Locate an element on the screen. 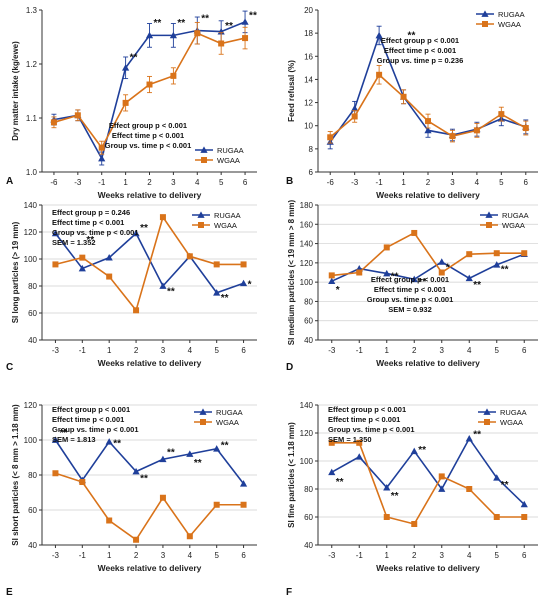 The image size is (550, 607). y-tick-label: 18 is located at coordinates (308, 33).